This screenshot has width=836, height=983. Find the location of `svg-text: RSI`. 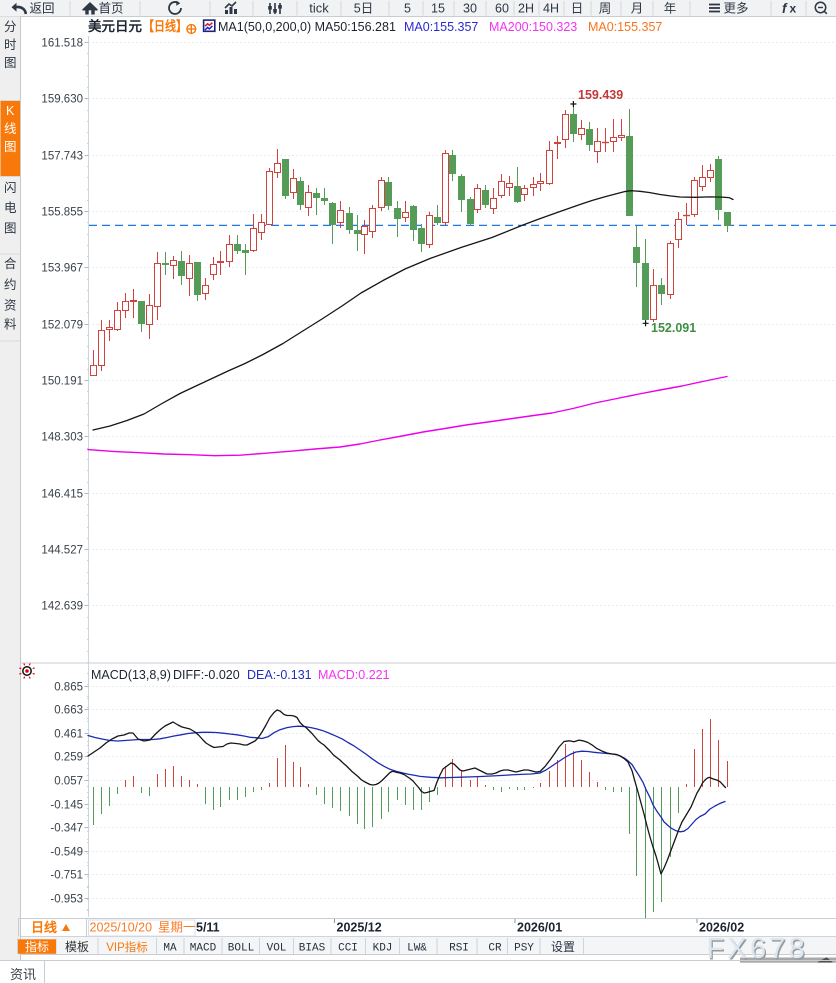

svg-text: RSI is located at coordinates (459, 949).